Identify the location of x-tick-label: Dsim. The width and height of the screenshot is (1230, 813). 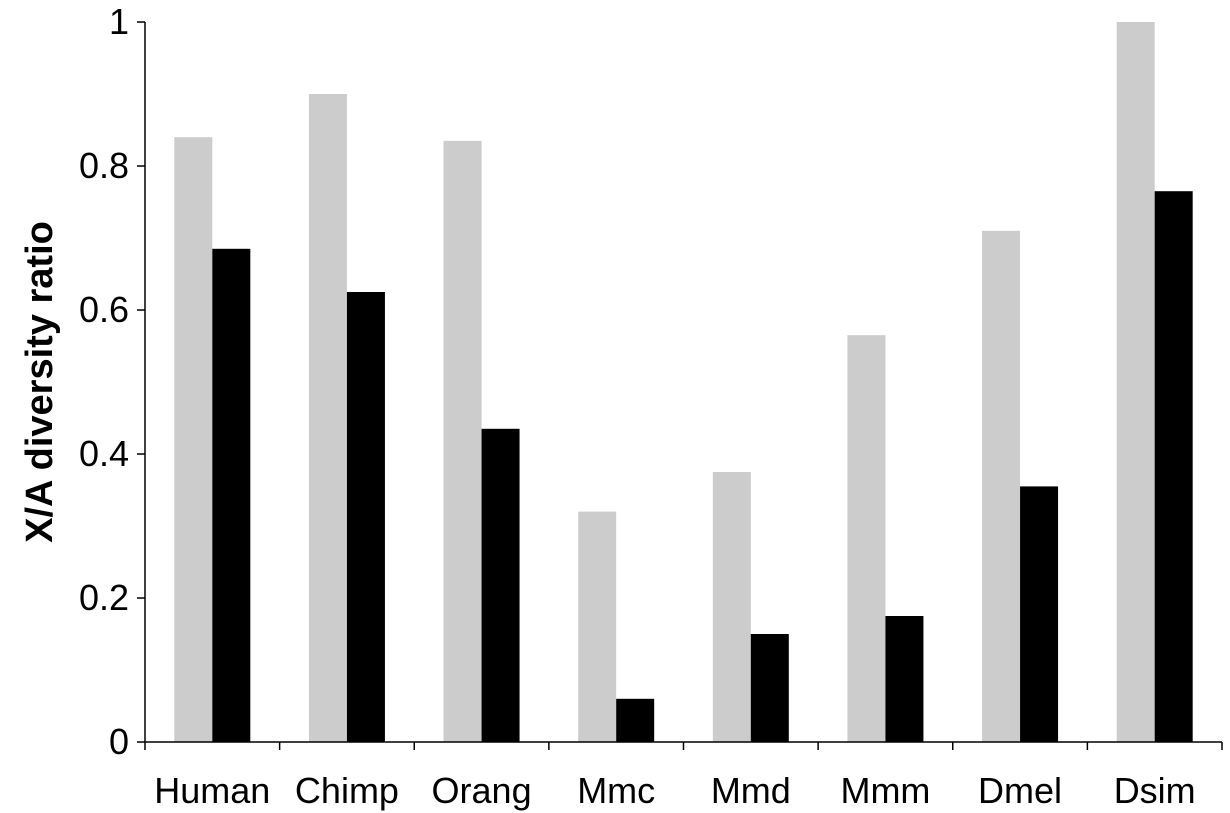
(1155, 790).